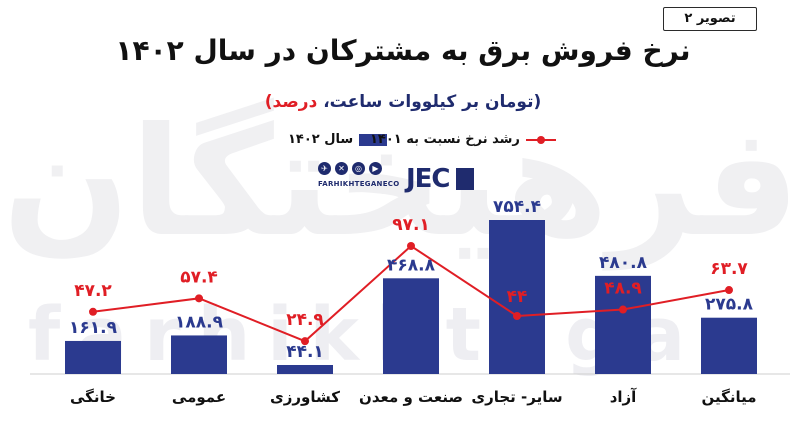 This screenshot has height=428, width=806. What do you see at coordinates (517, 207) in the screenshot?
I see `bar-value-label: ۷۵۴.۴` at bounding box center [517, 207].